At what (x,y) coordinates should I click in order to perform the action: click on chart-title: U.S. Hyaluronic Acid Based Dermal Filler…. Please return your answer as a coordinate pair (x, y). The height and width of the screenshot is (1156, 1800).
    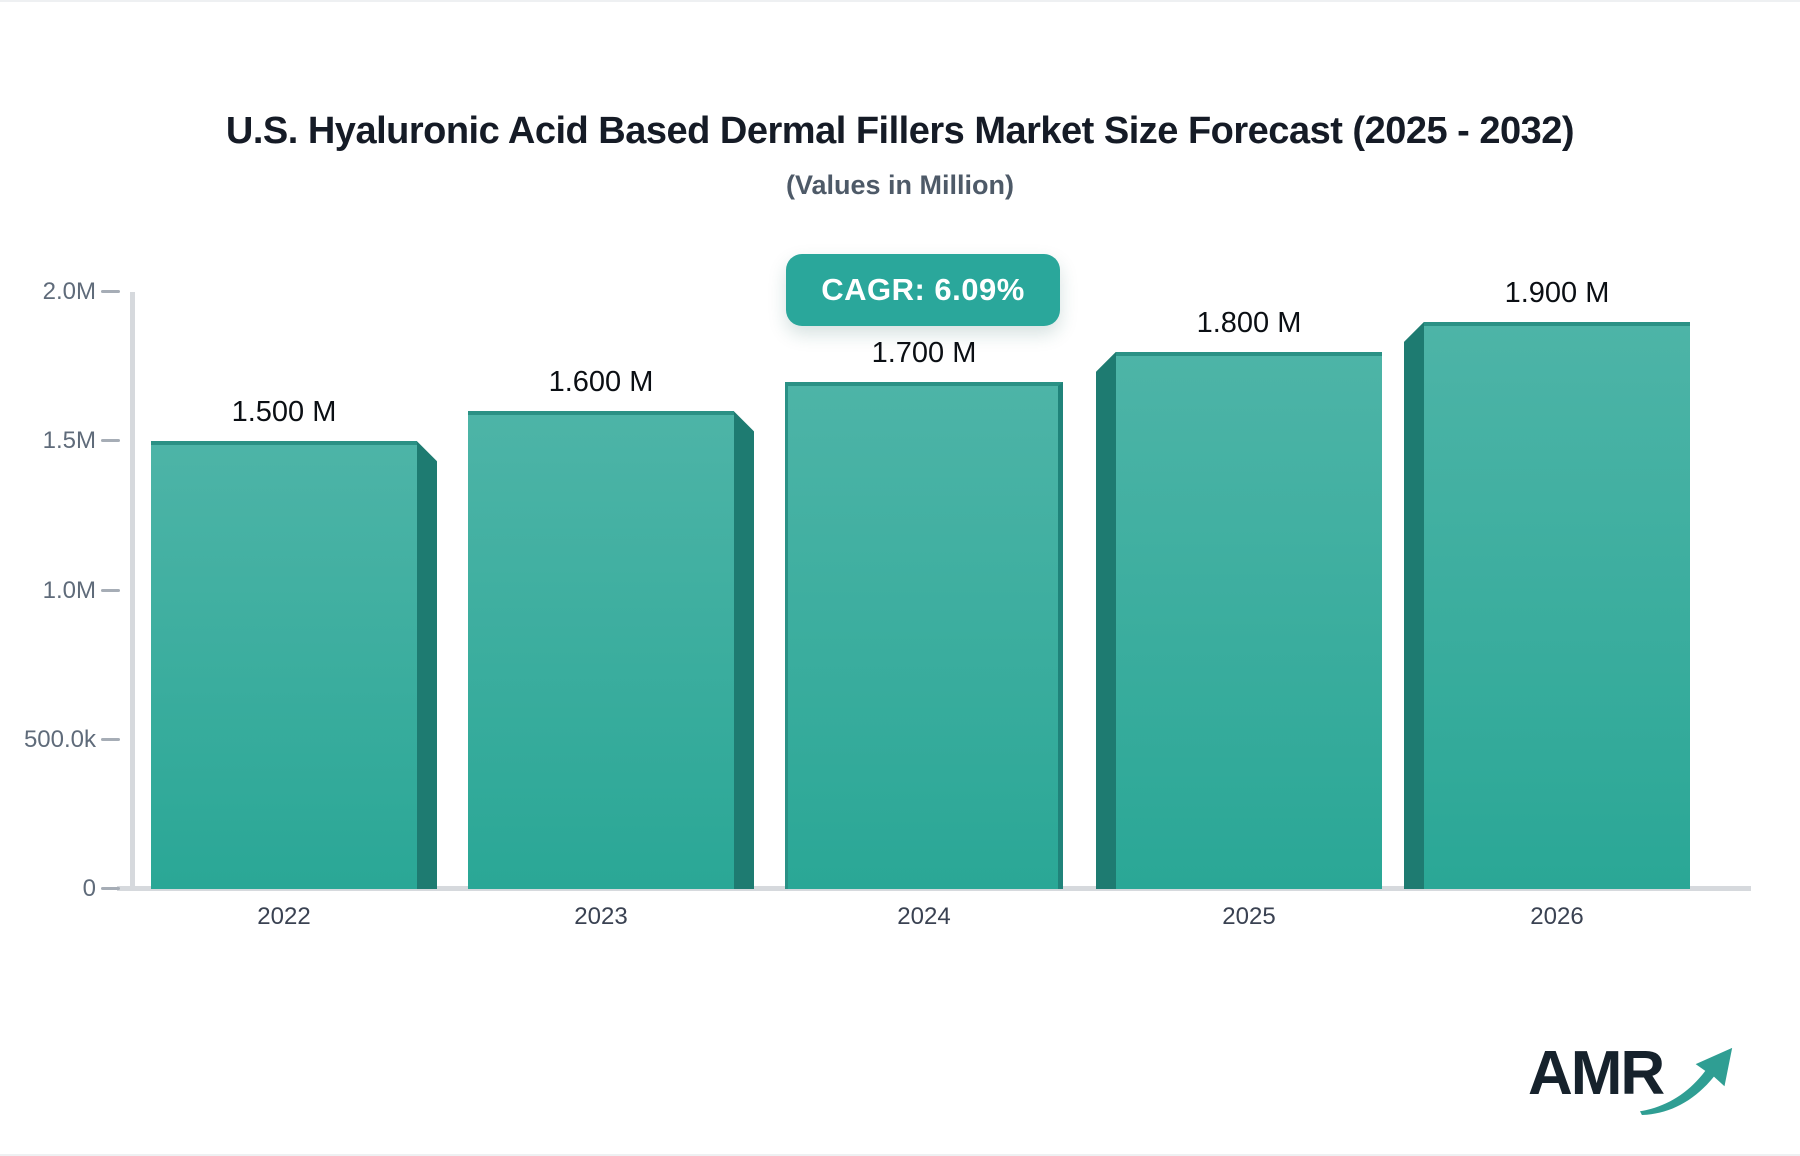
    Looking at the image, I should click on (900, 131).